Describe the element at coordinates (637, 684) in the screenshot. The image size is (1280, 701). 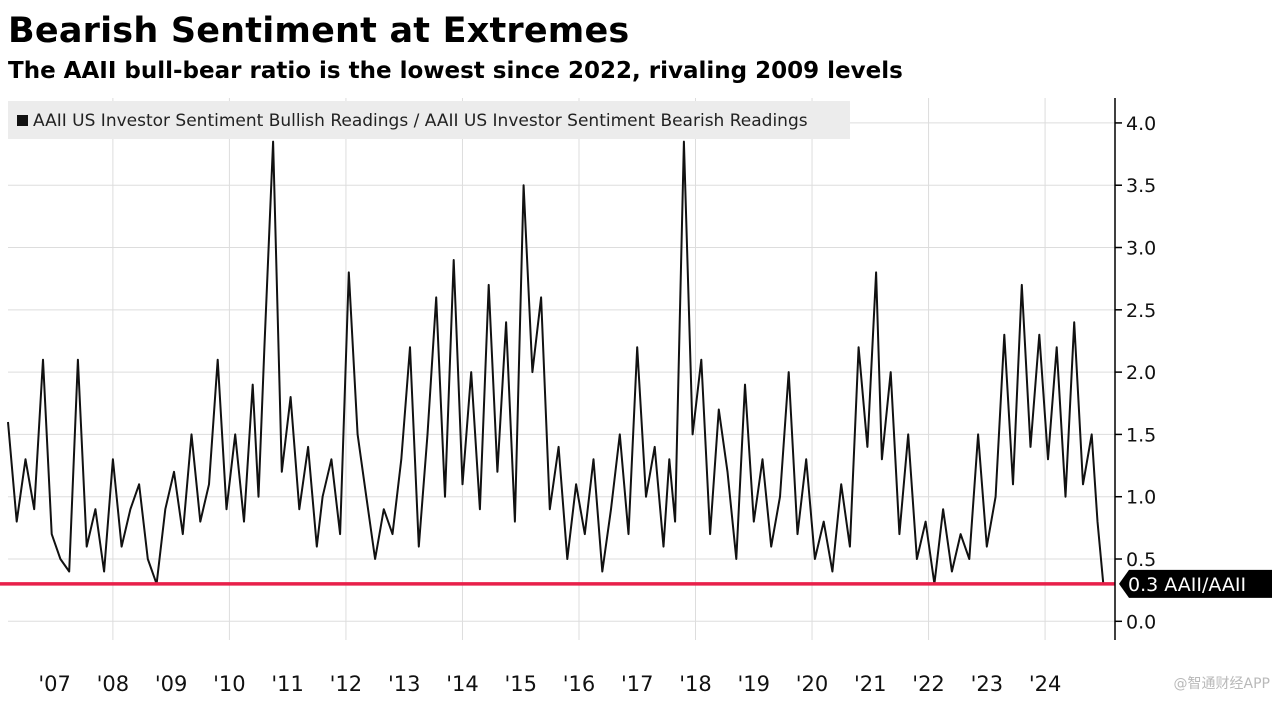
I see `x-tick-label: '17` at that location.